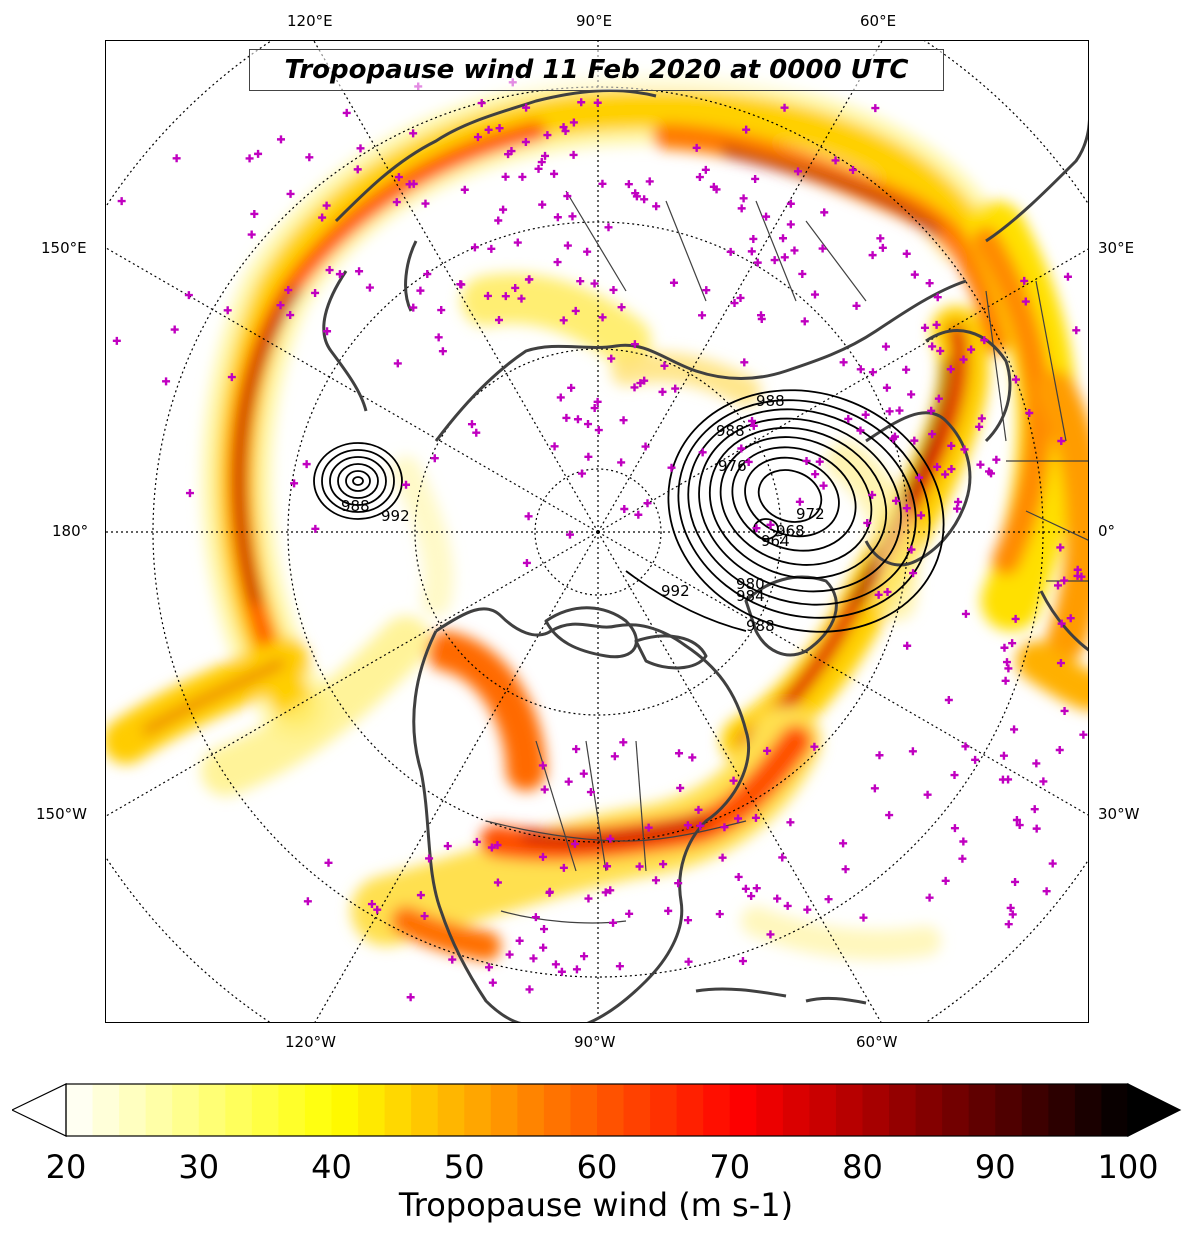 This screenshot has width=1192, height=1238. Describe the element at coordinates (596, 70) in the screenshot. I see `map-title-box: Tropopause wind 11 Feb 2020 at 0000 UTC` at that location.